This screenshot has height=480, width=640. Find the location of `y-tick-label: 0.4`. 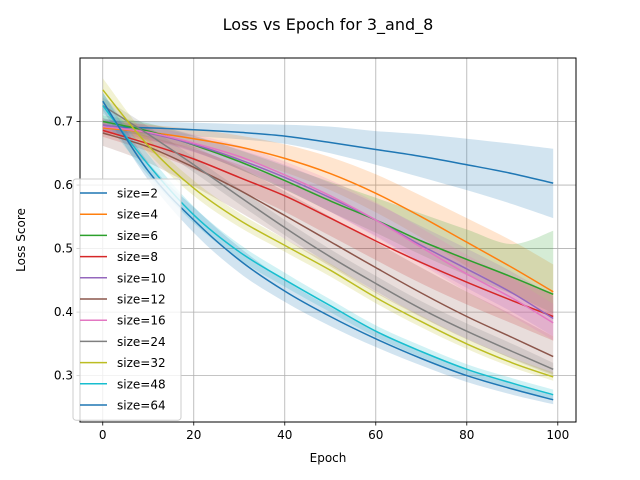

y-tick-label: 0.4 is located at coordinates (63, 312).